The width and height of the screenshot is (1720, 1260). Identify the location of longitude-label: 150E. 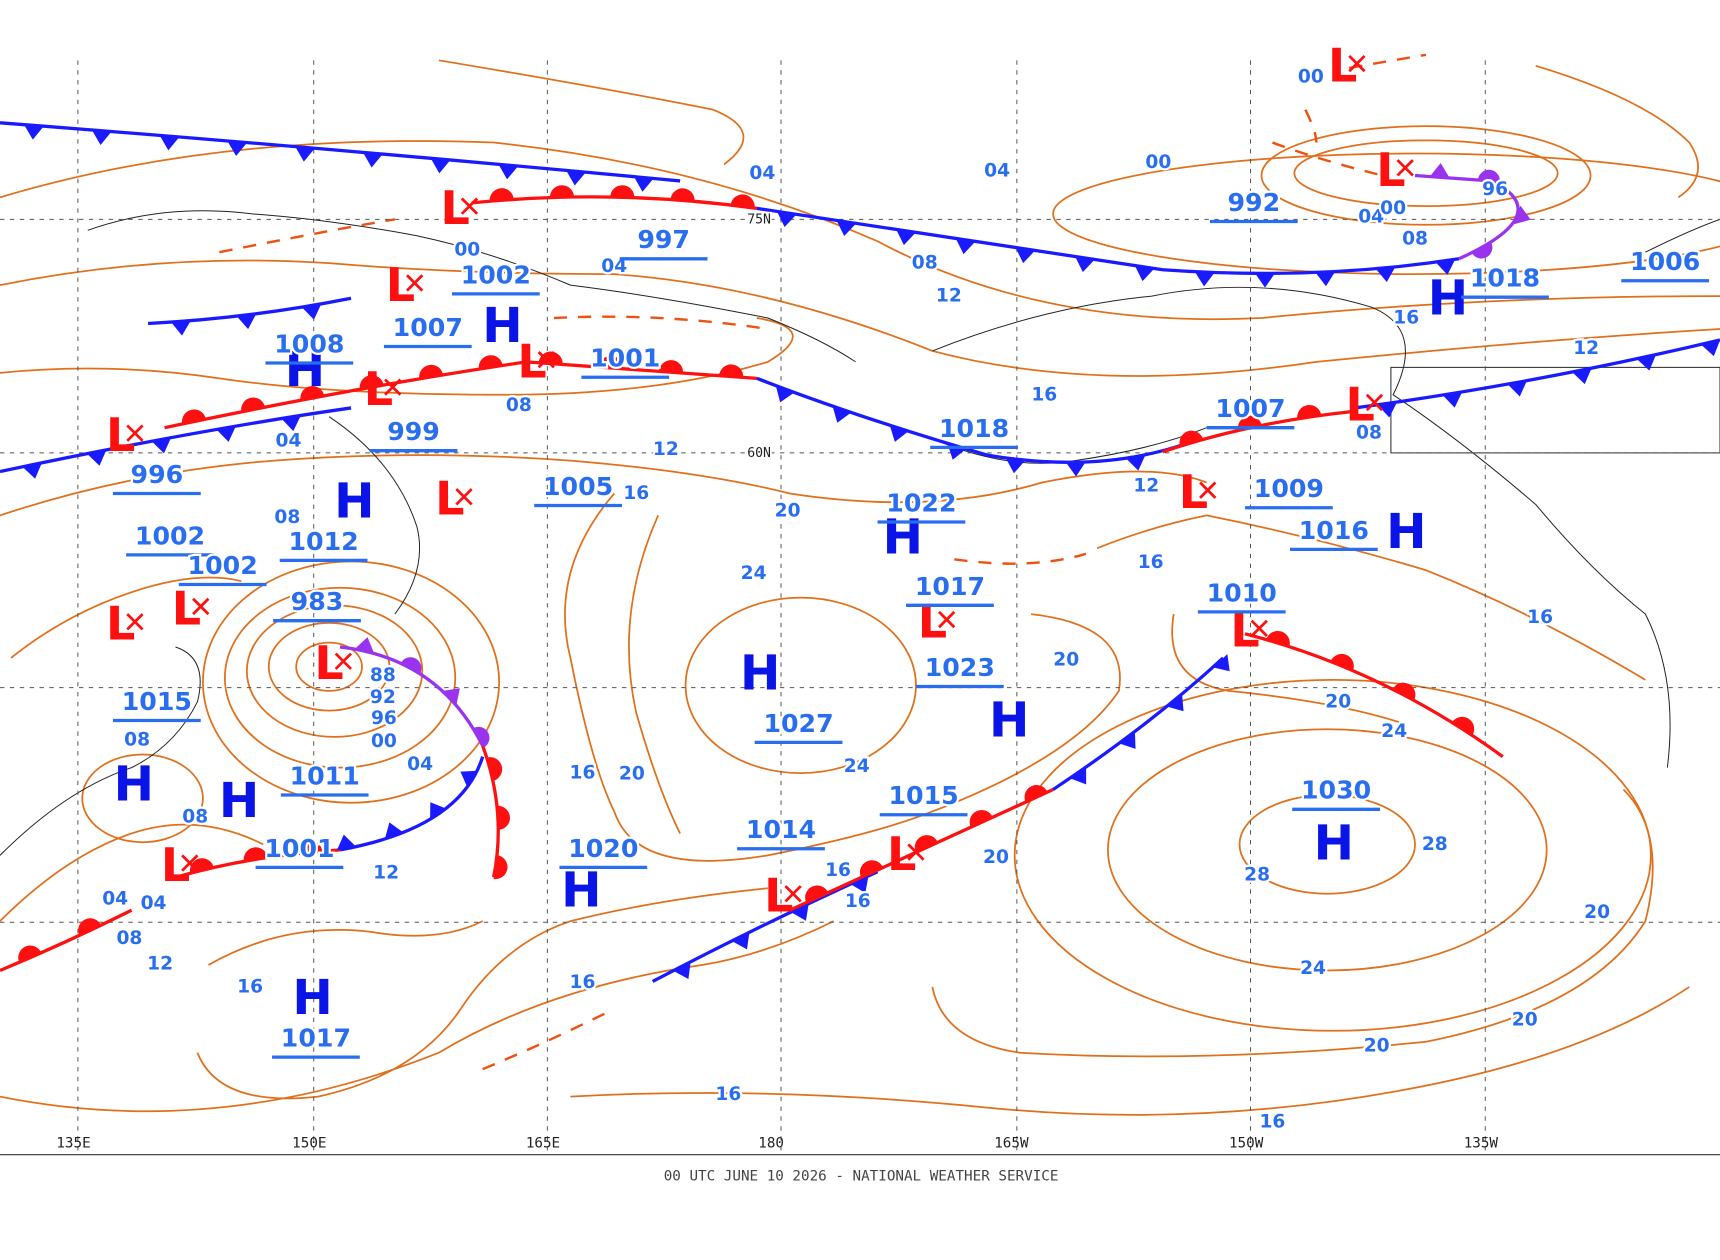
(309, 1144).